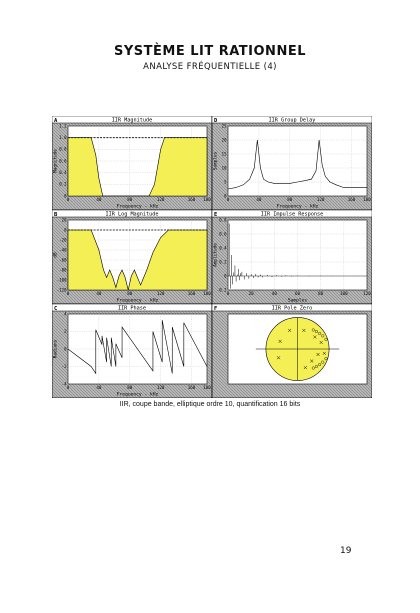  I want to click on panel-letter: C, so click(55, 309).